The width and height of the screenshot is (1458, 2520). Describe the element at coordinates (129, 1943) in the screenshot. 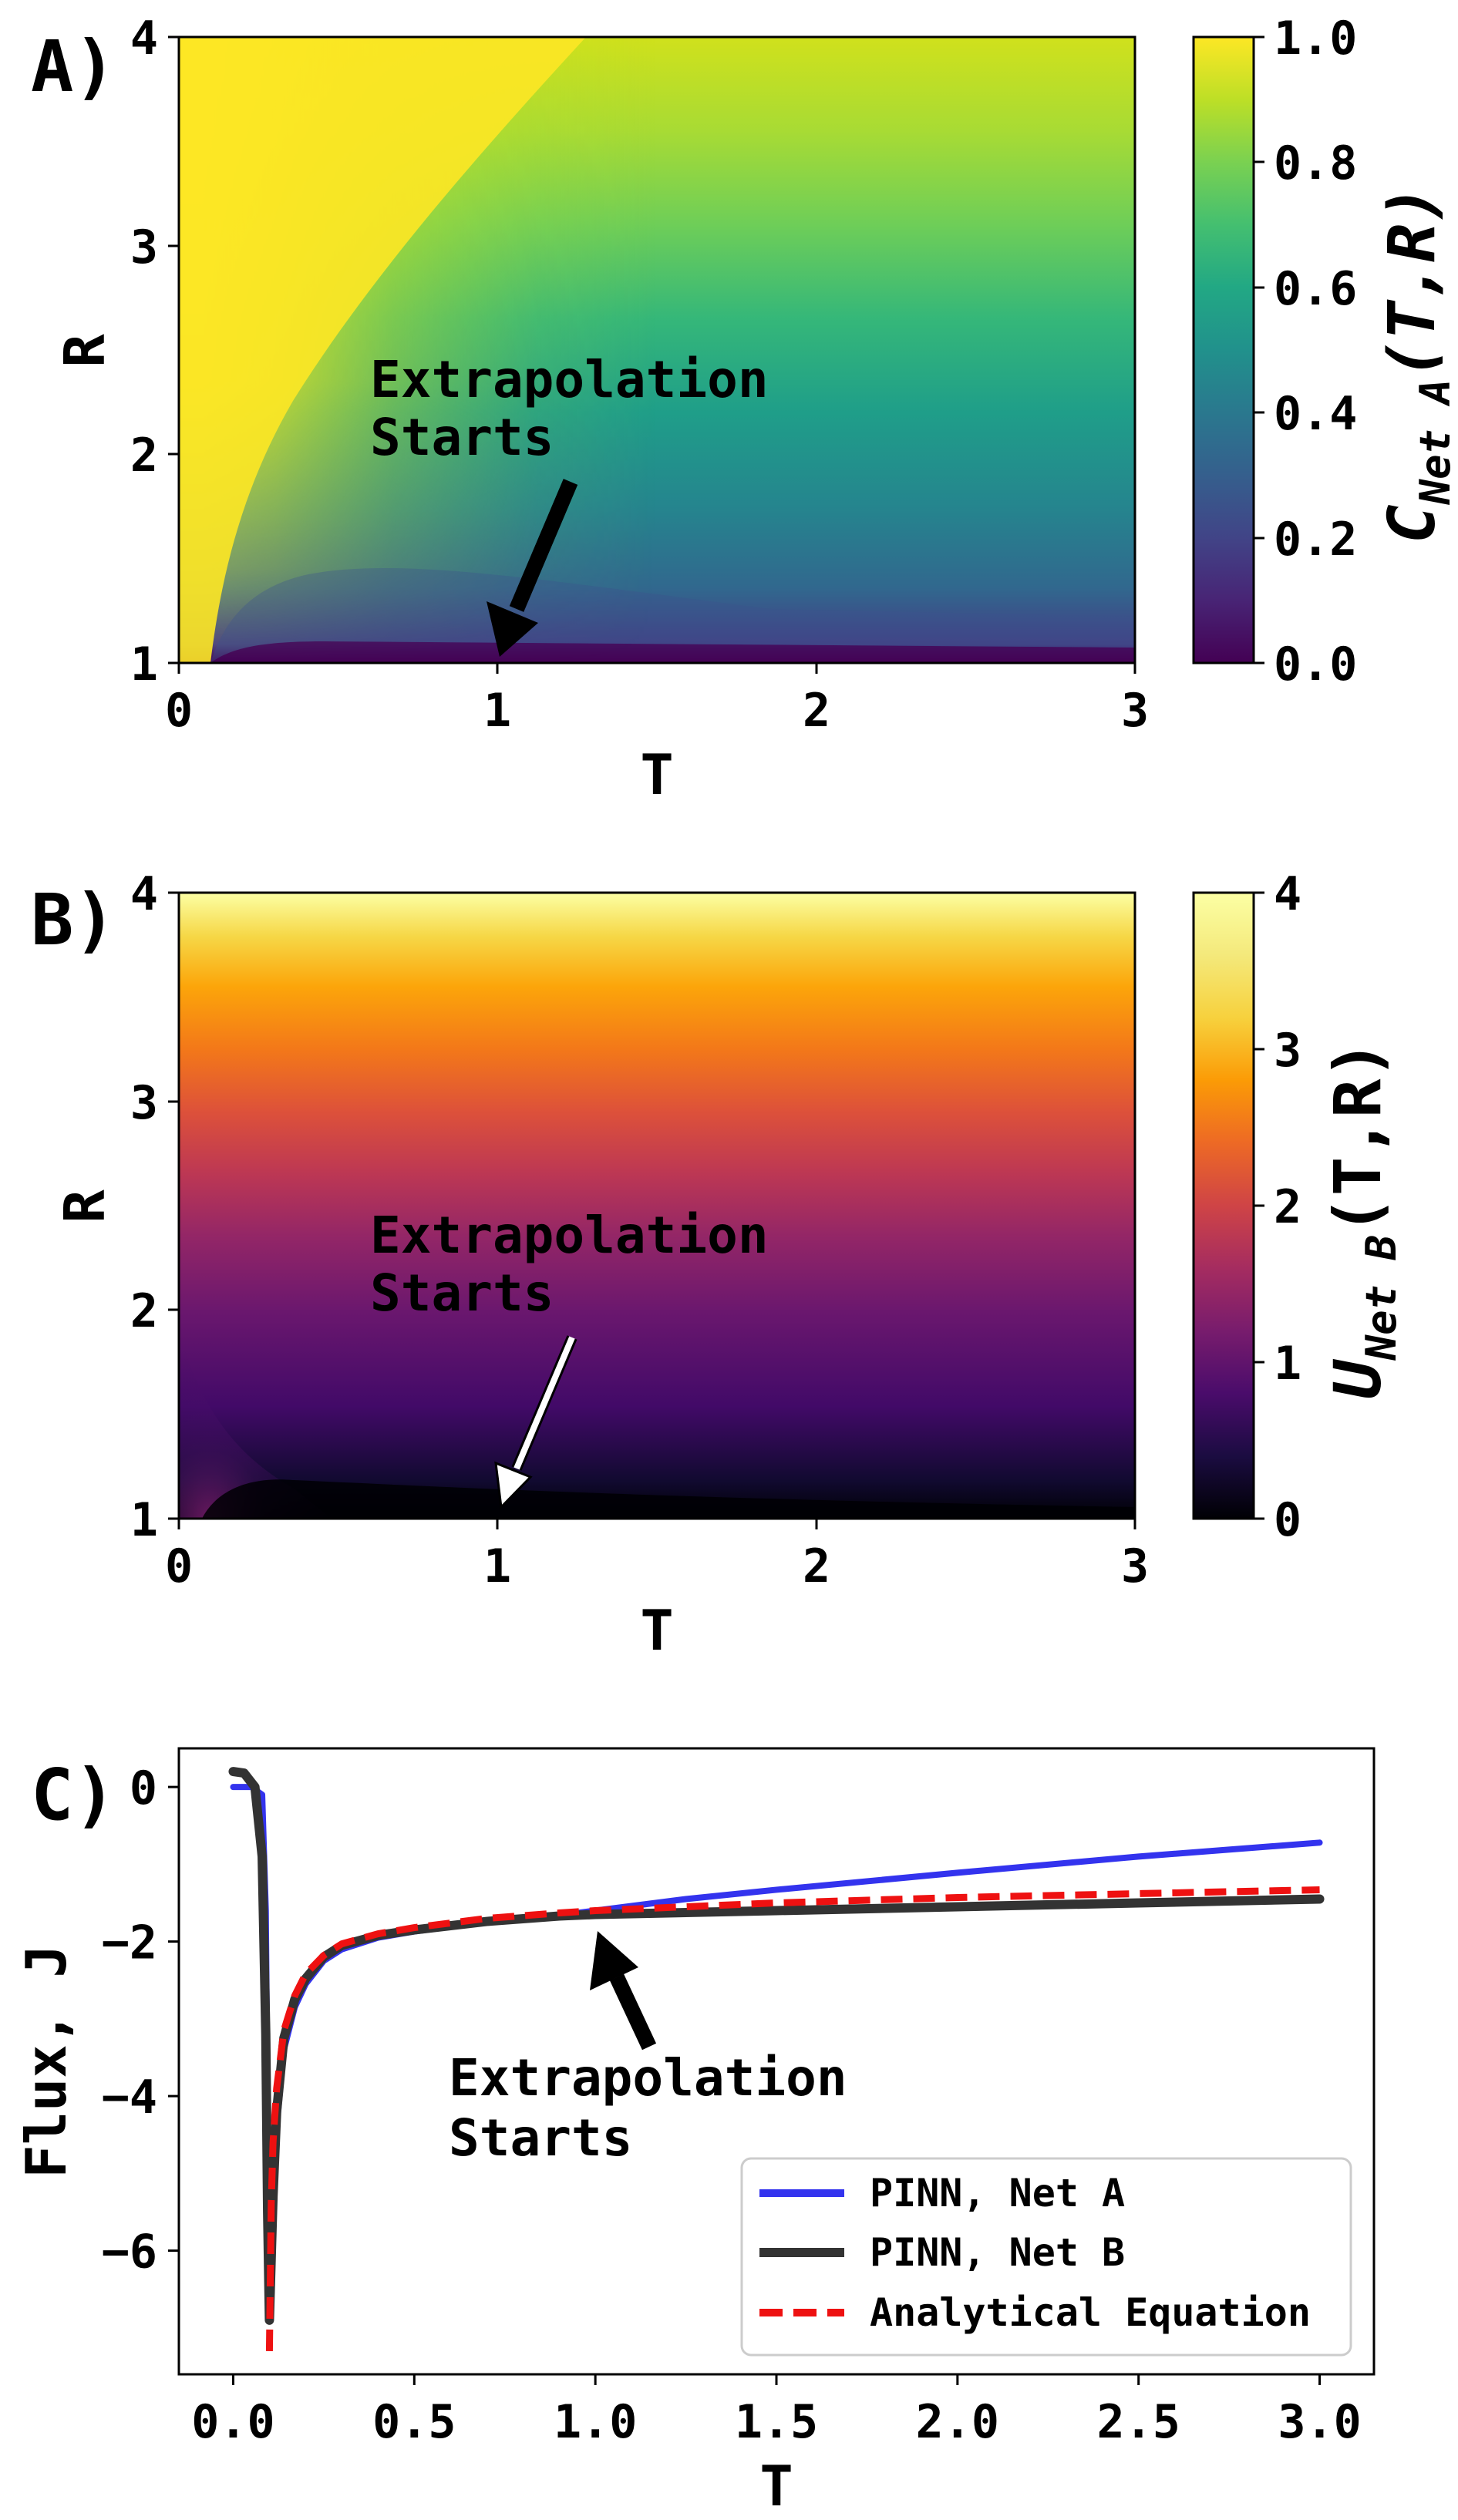

I see `panel-c-ytick: −2` at that location.